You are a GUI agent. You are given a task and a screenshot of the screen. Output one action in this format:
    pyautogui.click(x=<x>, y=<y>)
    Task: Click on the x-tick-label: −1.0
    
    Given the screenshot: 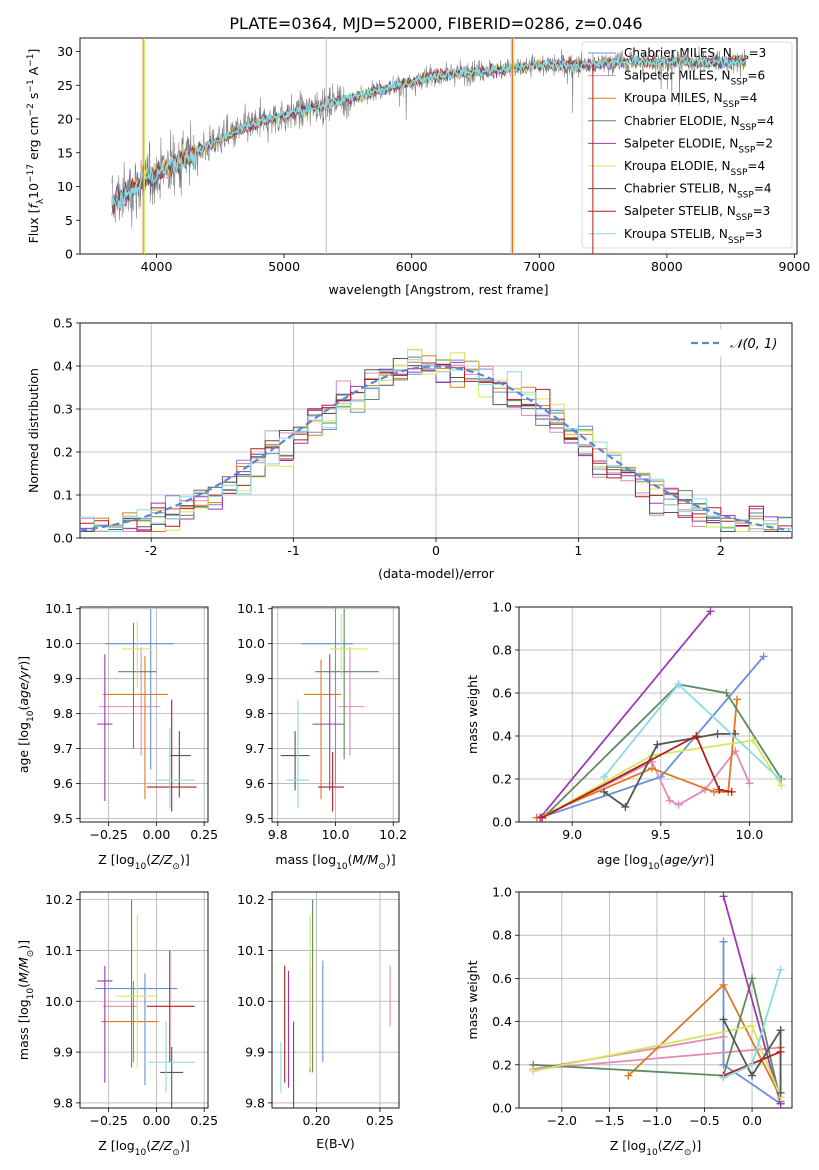 What is the action you would take?
    pyautogui.click(x=657, y=1120)
    